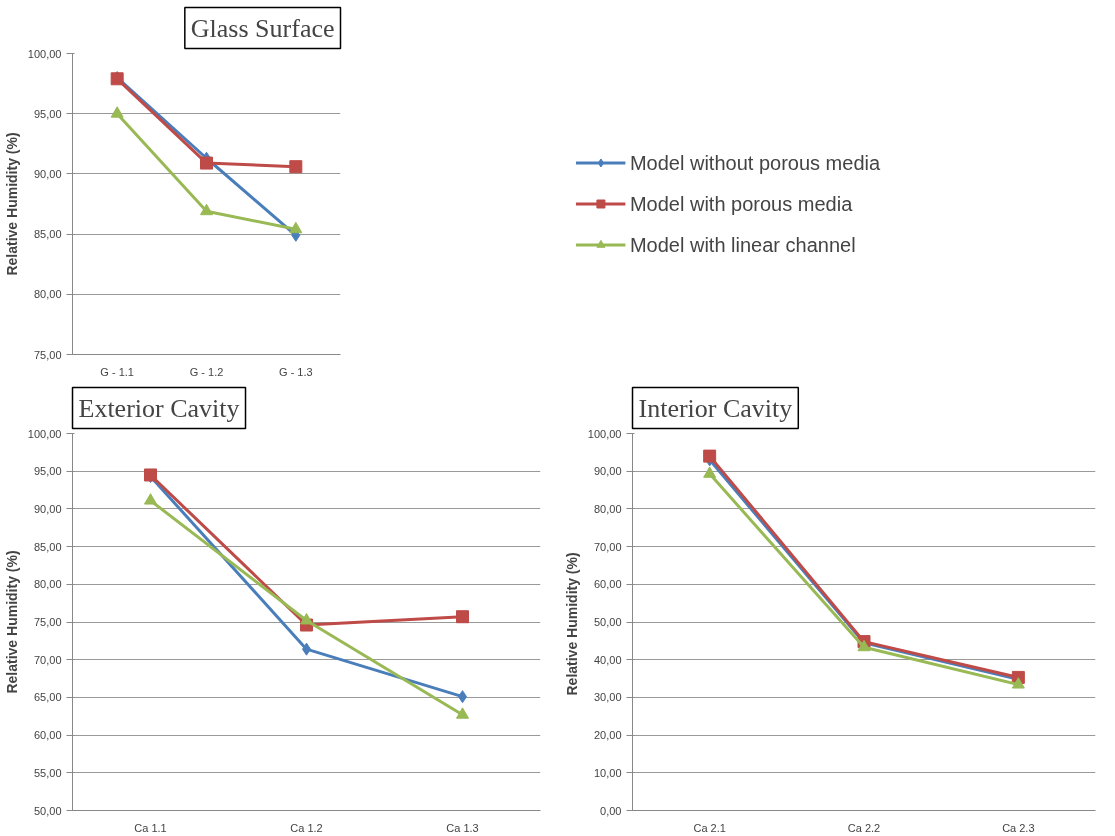 The image size is (1115, 836). Describe the element at coordinates (296, 371) in the screenshot. I see `x-tick-label: G - 1.3` at that location.